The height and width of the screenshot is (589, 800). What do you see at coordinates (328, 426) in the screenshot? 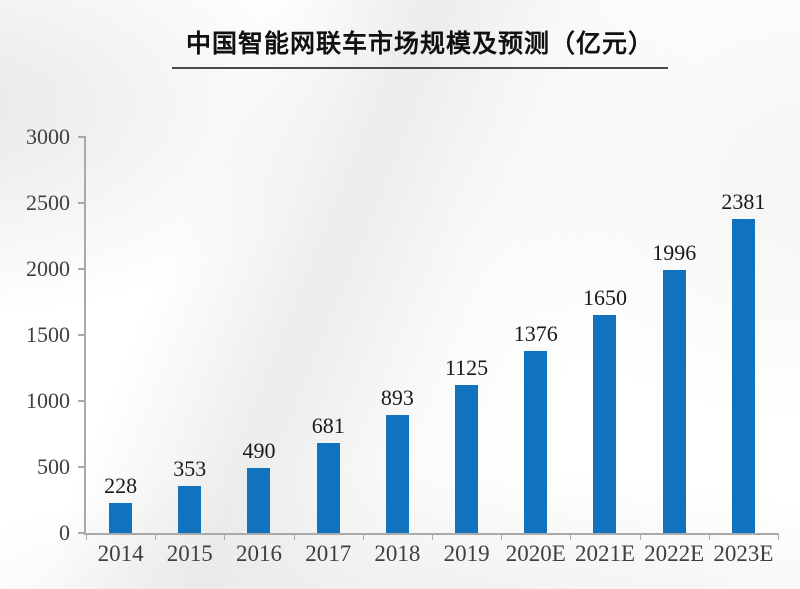
I see `bar-value-label: 681` at bounding box center [328, 426].